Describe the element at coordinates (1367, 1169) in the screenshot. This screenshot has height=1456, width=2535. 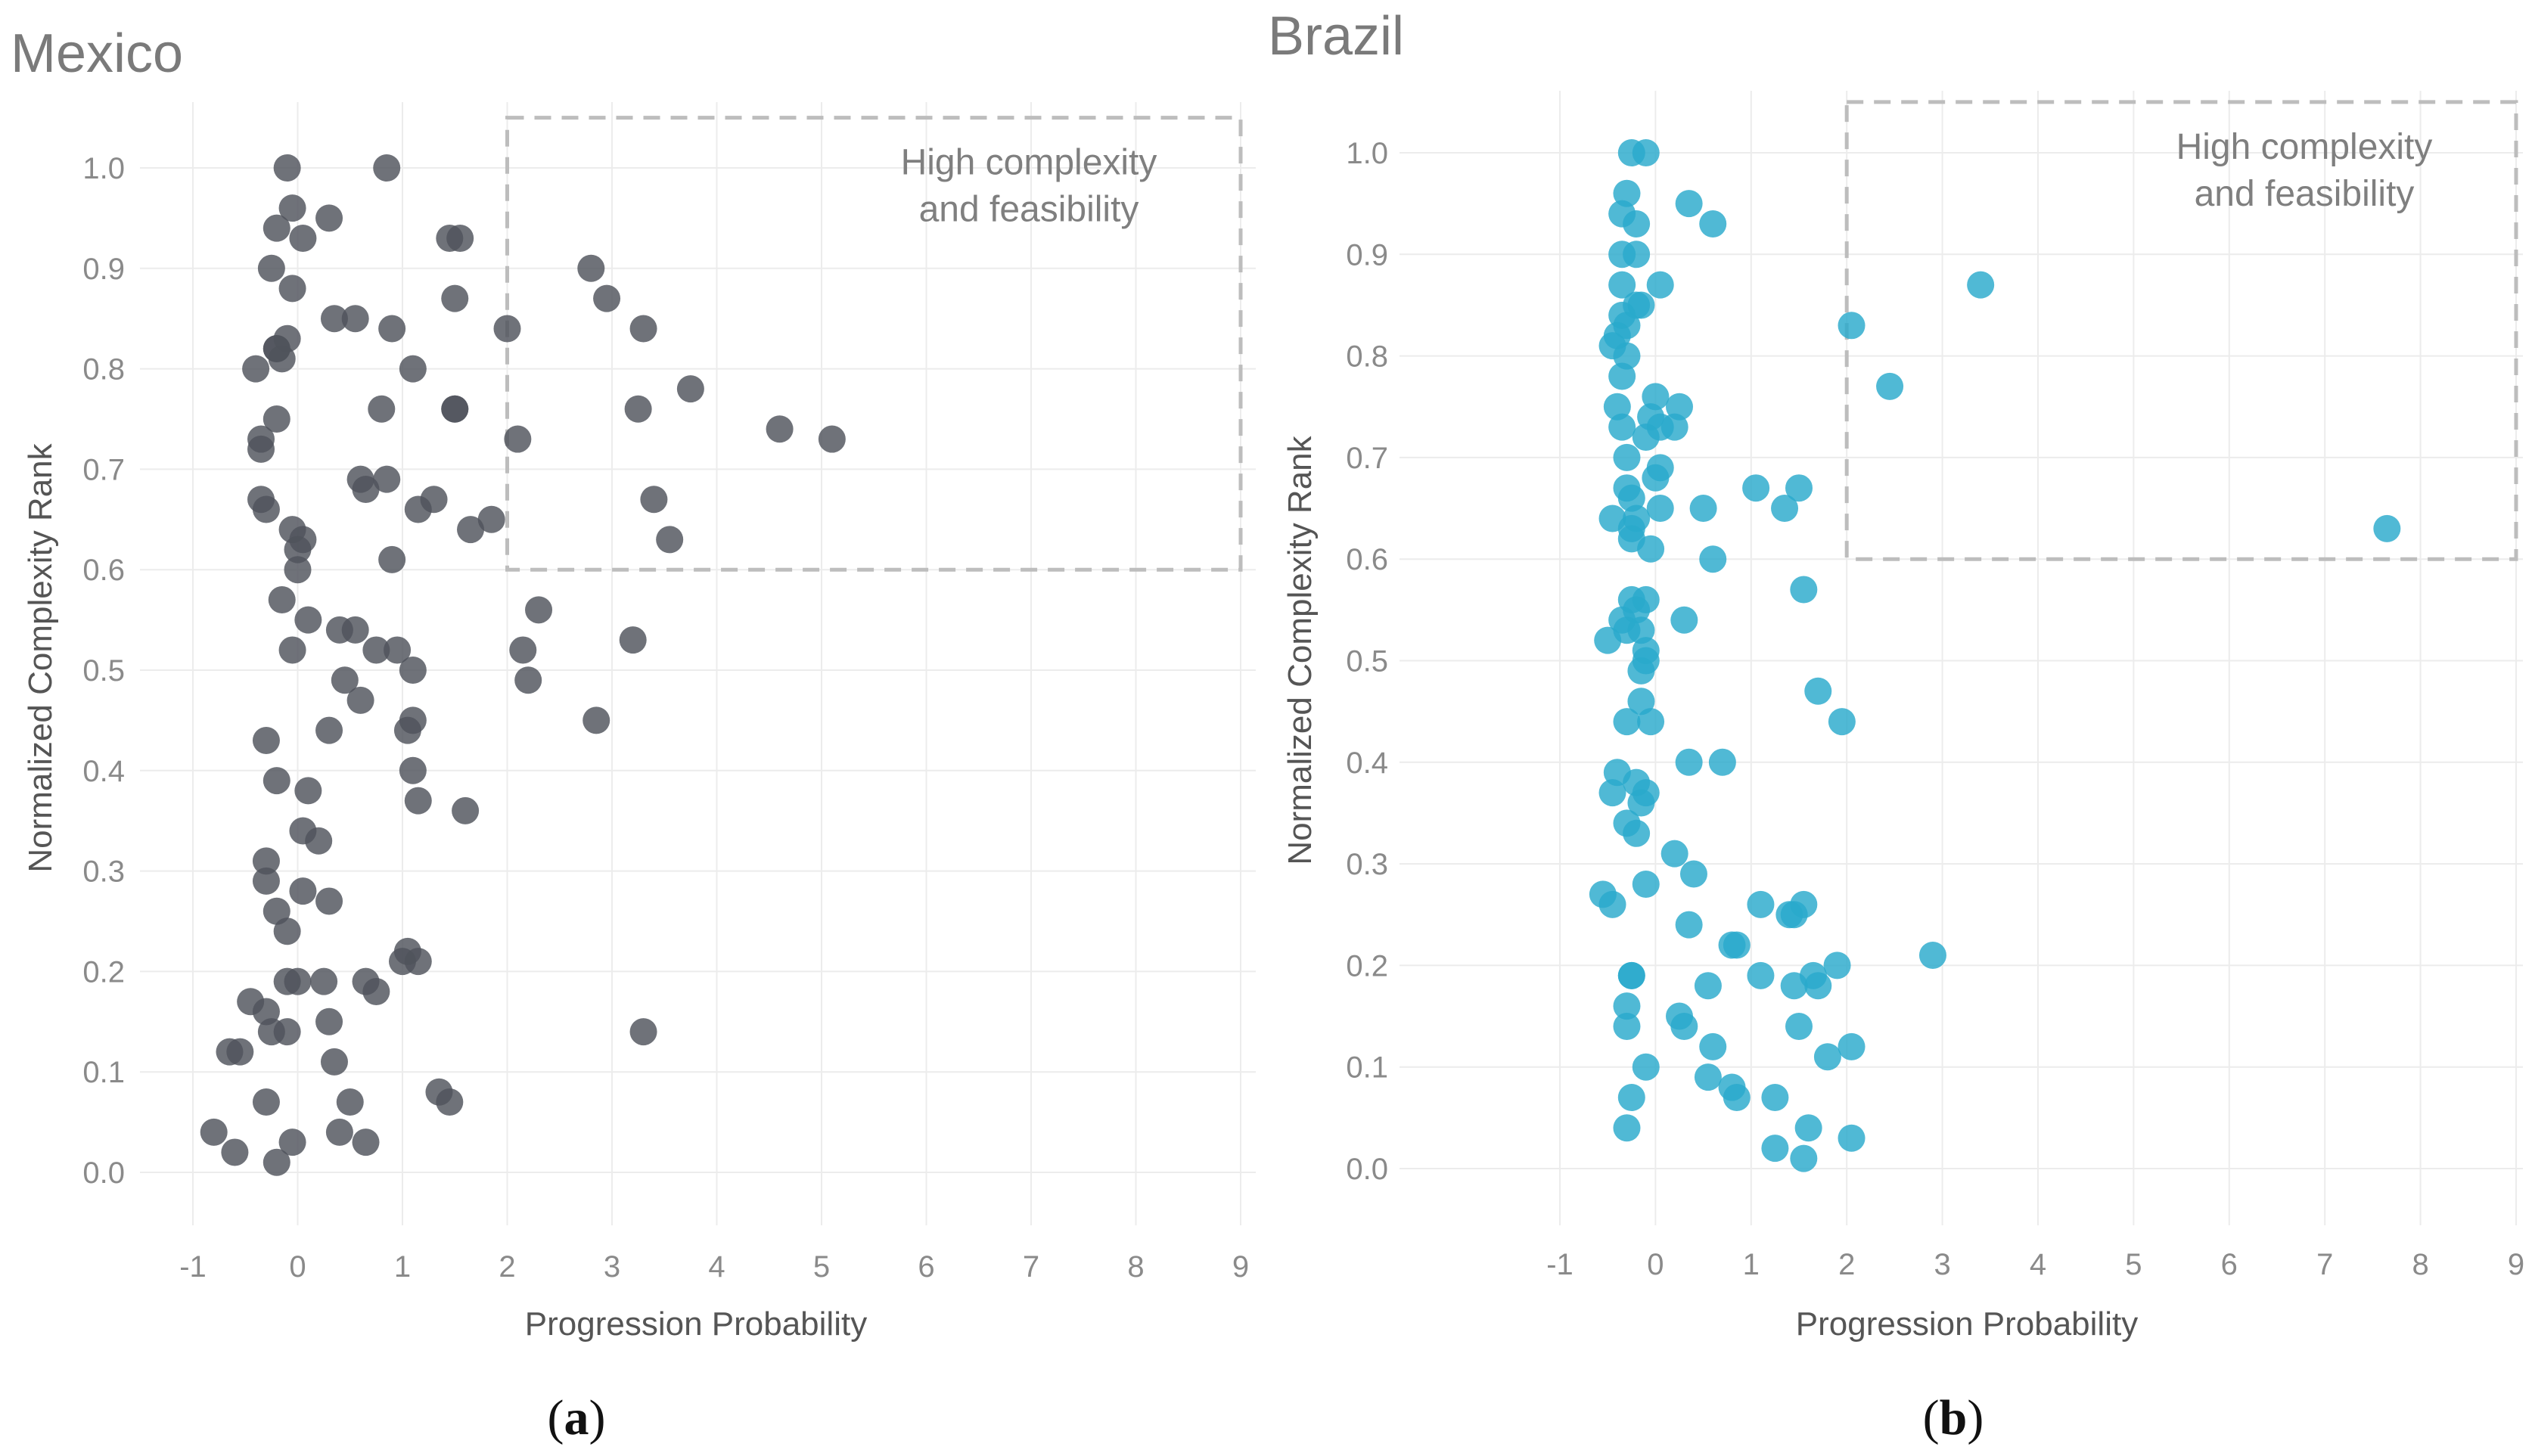
I see `y-tick-label: 0.0` at that location.